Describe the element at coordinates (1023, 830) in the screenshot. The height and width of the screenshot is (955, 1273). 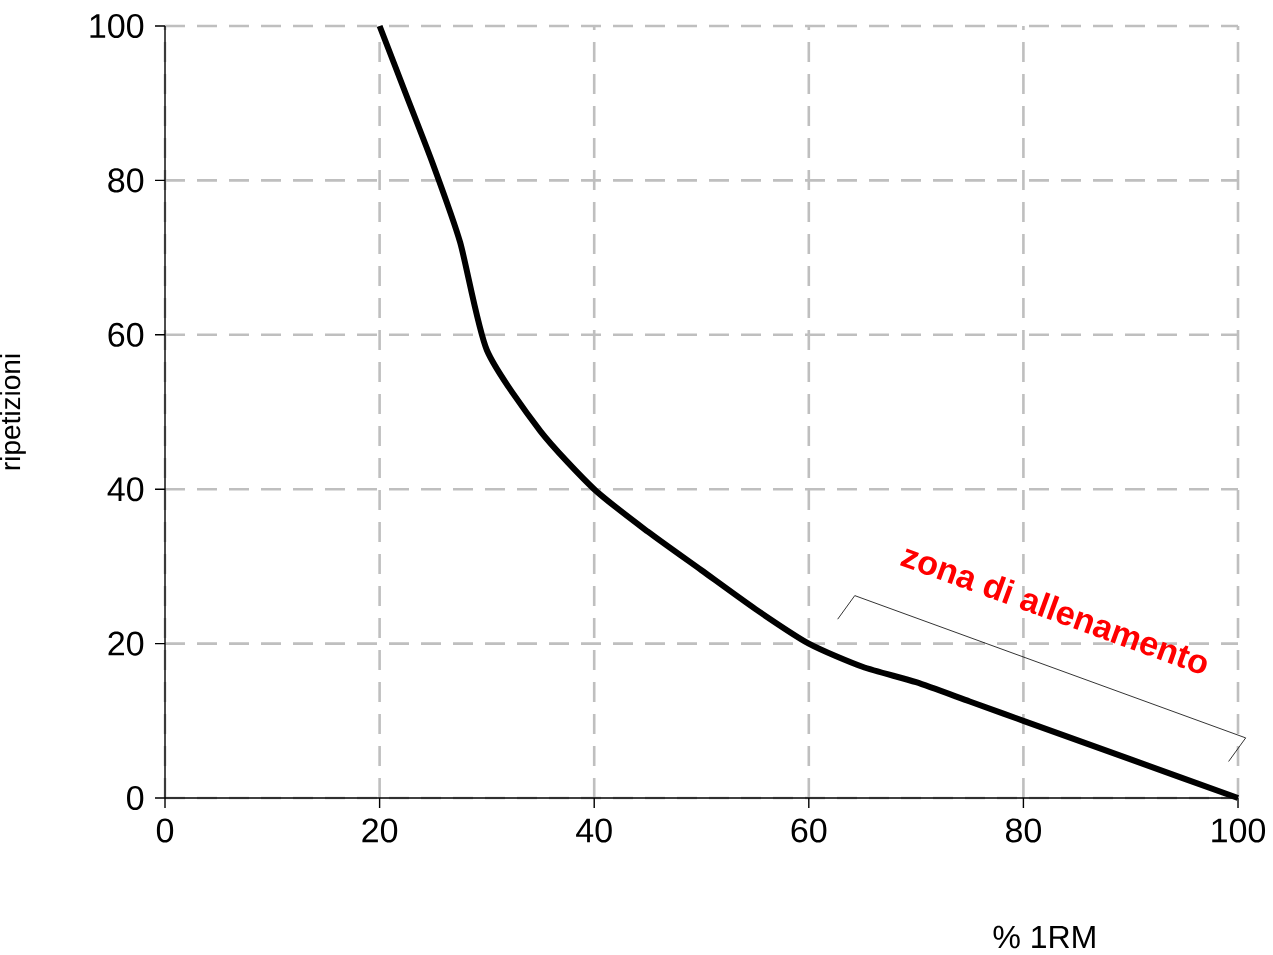
I see `x-tick-label: 80` at that location.